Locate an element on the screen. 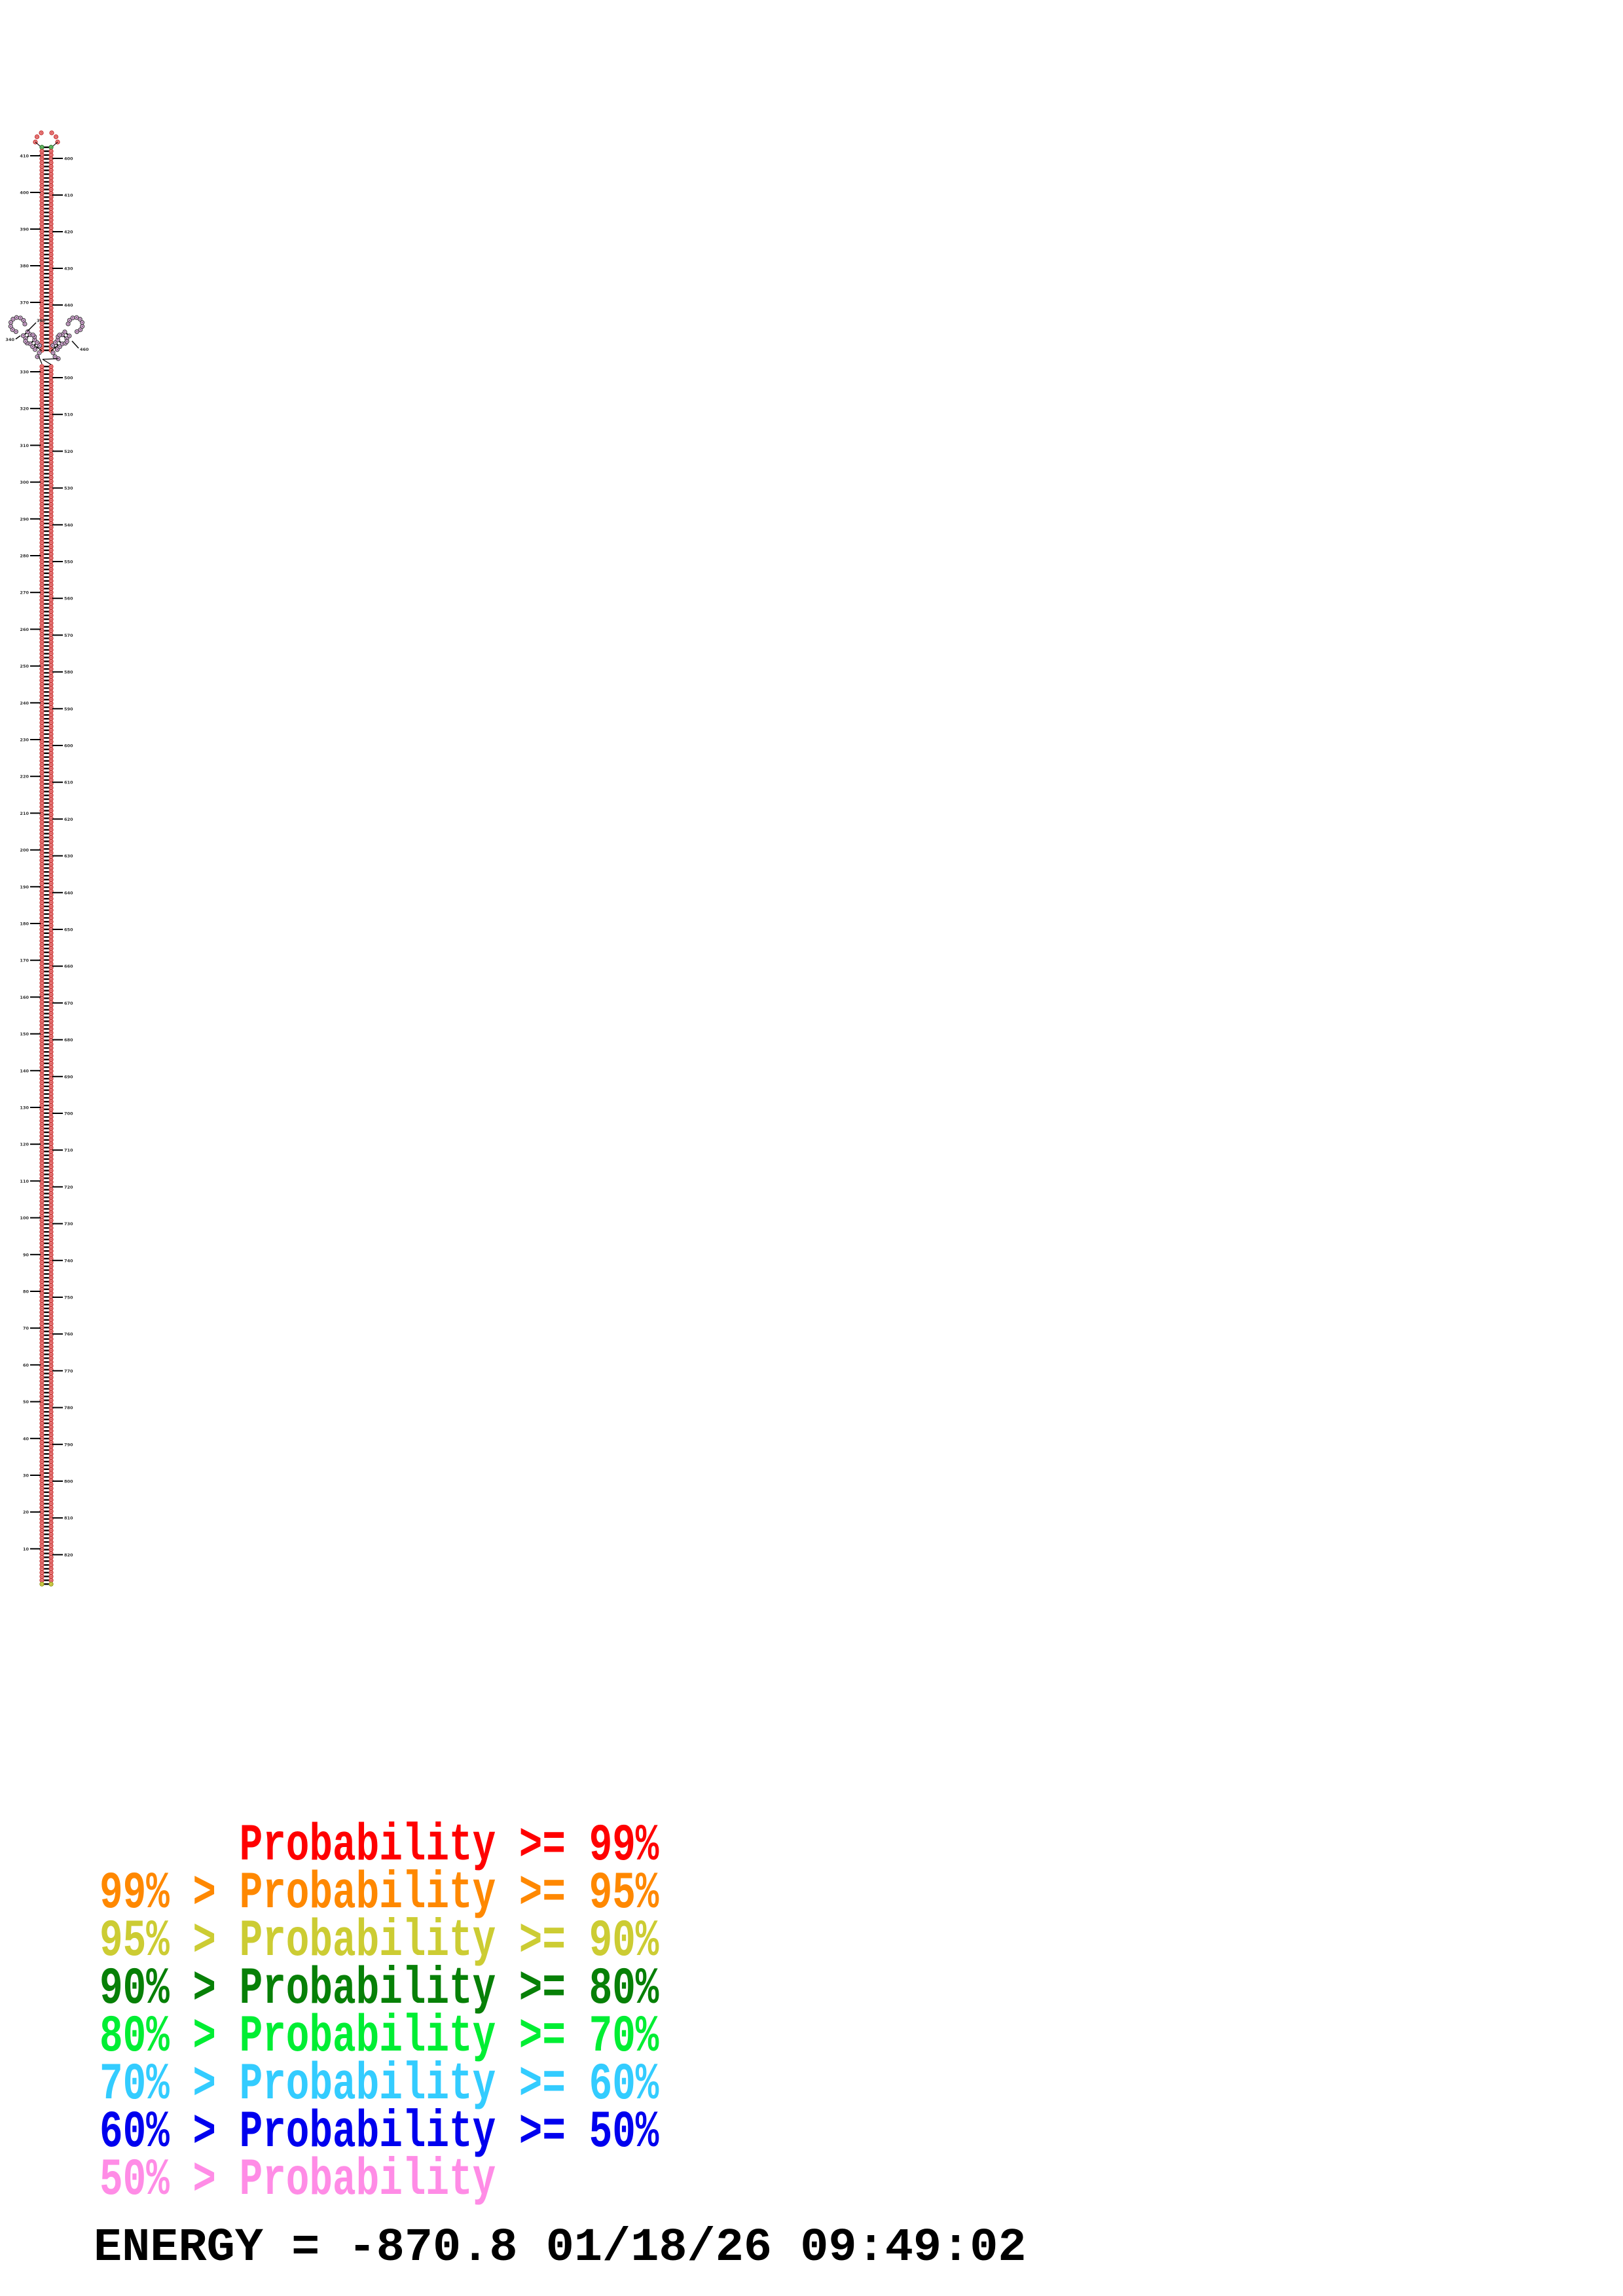  tick-label: 800 is located at coordinates (68, 1481).